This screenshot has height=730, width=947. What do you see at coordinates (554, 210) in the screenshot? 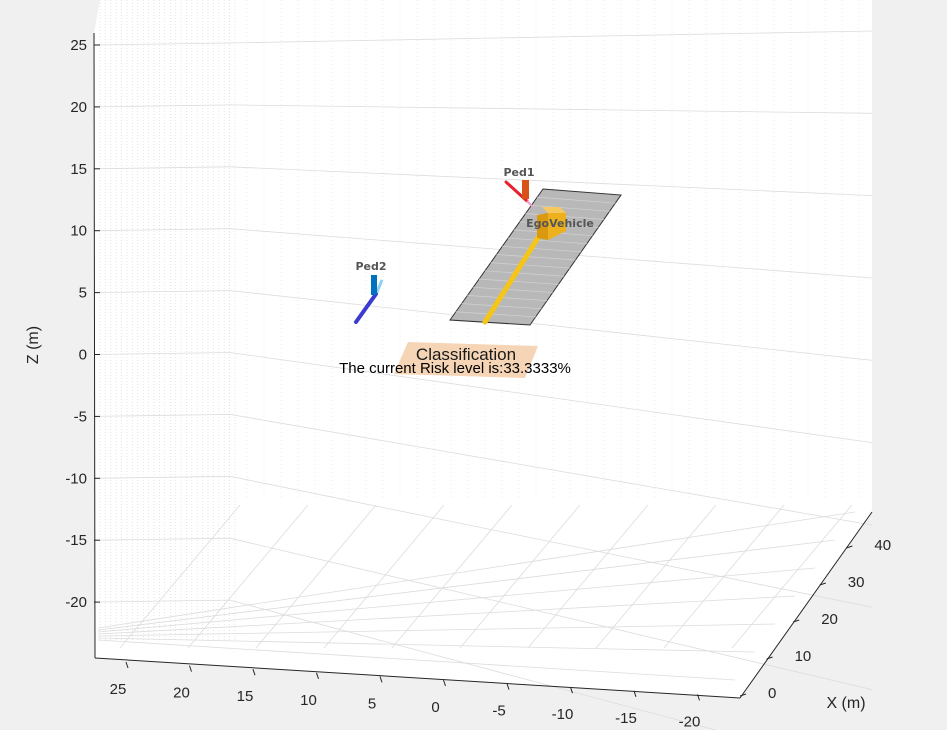
I see `ego-vehicle-top` at bounding box center [554, 210].